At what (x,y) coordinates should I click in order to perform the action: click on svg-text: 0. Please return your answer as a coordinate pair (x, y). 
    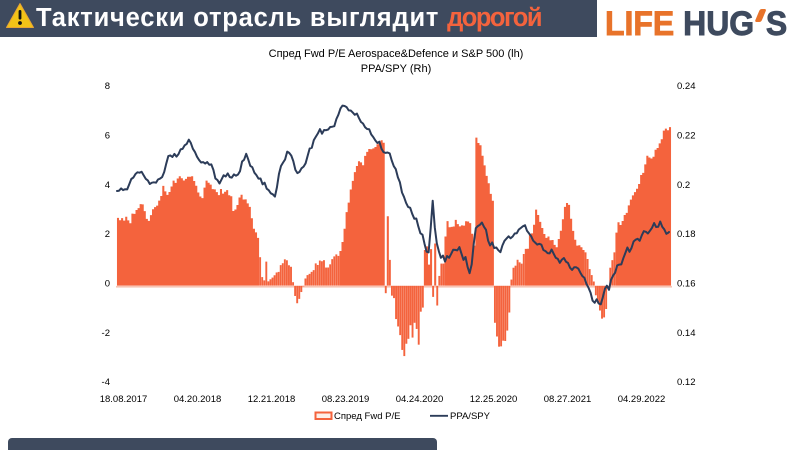
    Looking at the image, I should click on (107, 284).